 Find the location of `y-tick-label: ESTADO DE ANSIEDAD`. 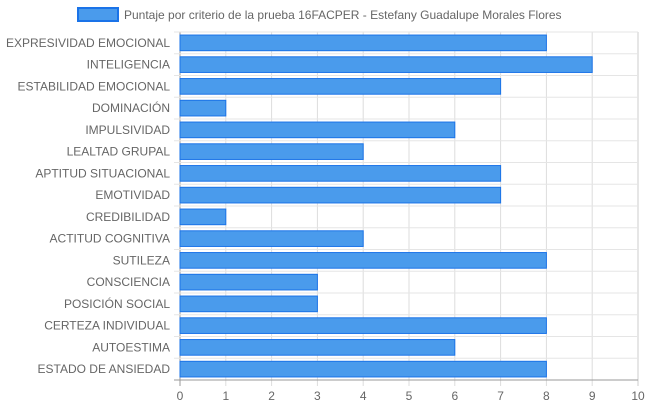

y-tick-label: ESTADO DE ANSIEDAD is located at coordinates (104, 369).